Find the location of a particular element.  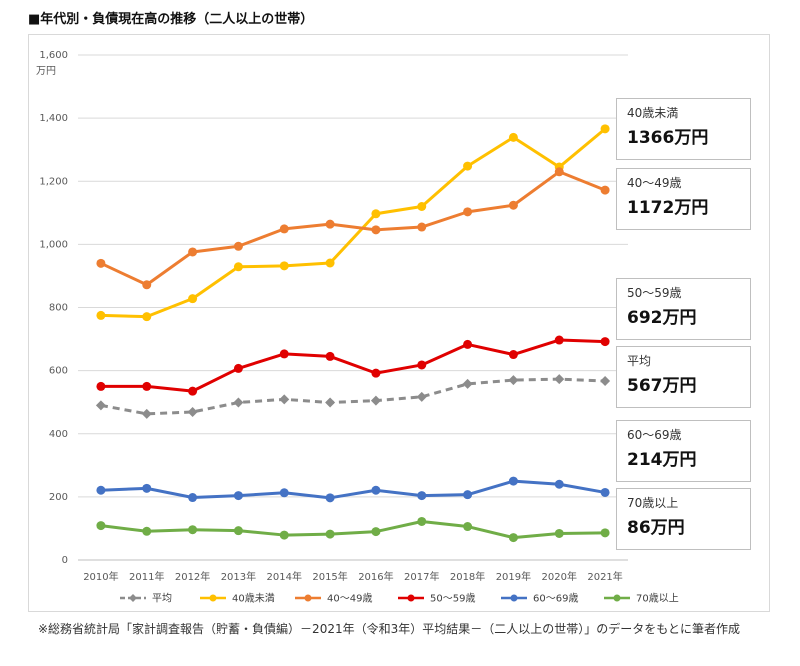

y-tick-label: 1,600 is located at coordinates (53, 55).